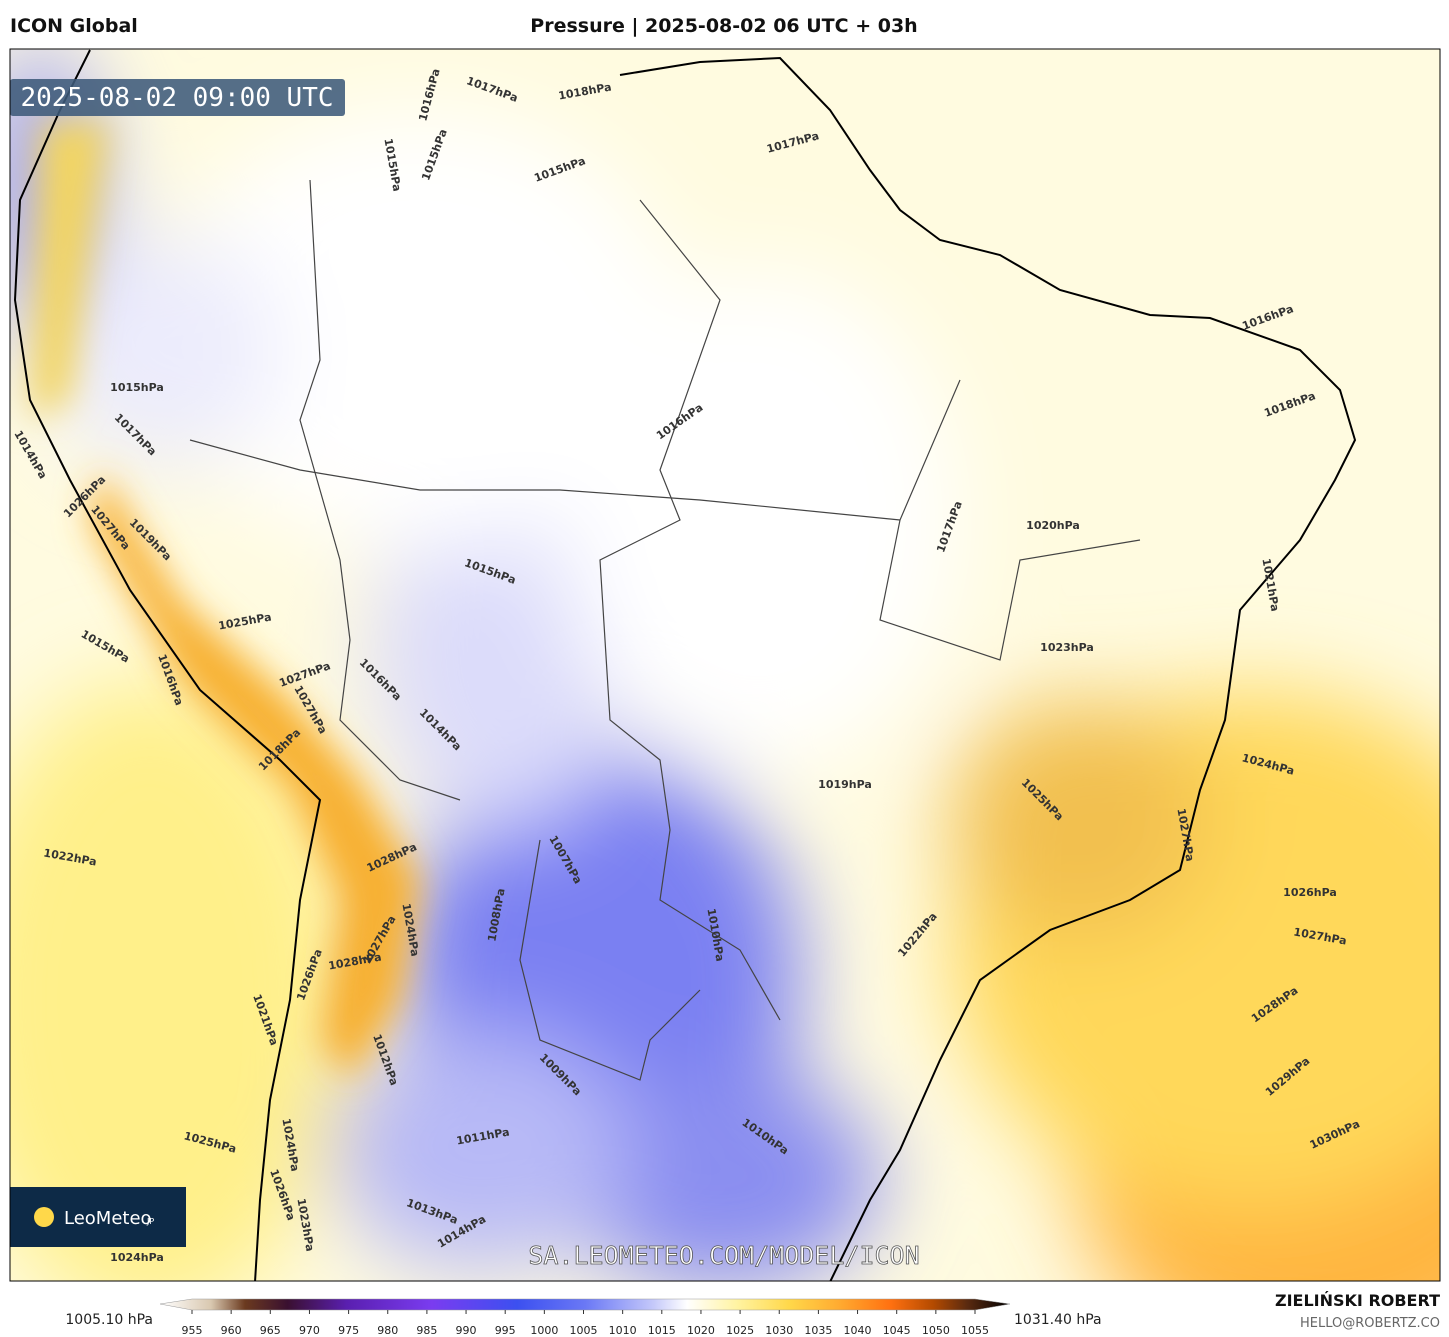 The height and width of the screenshot is (1337, 1449). Describe the element at coordinates (723, 26) in the screenshot. I see `map-title: Pressure | 2025-08-02 06 UTC + 03h` at that location.